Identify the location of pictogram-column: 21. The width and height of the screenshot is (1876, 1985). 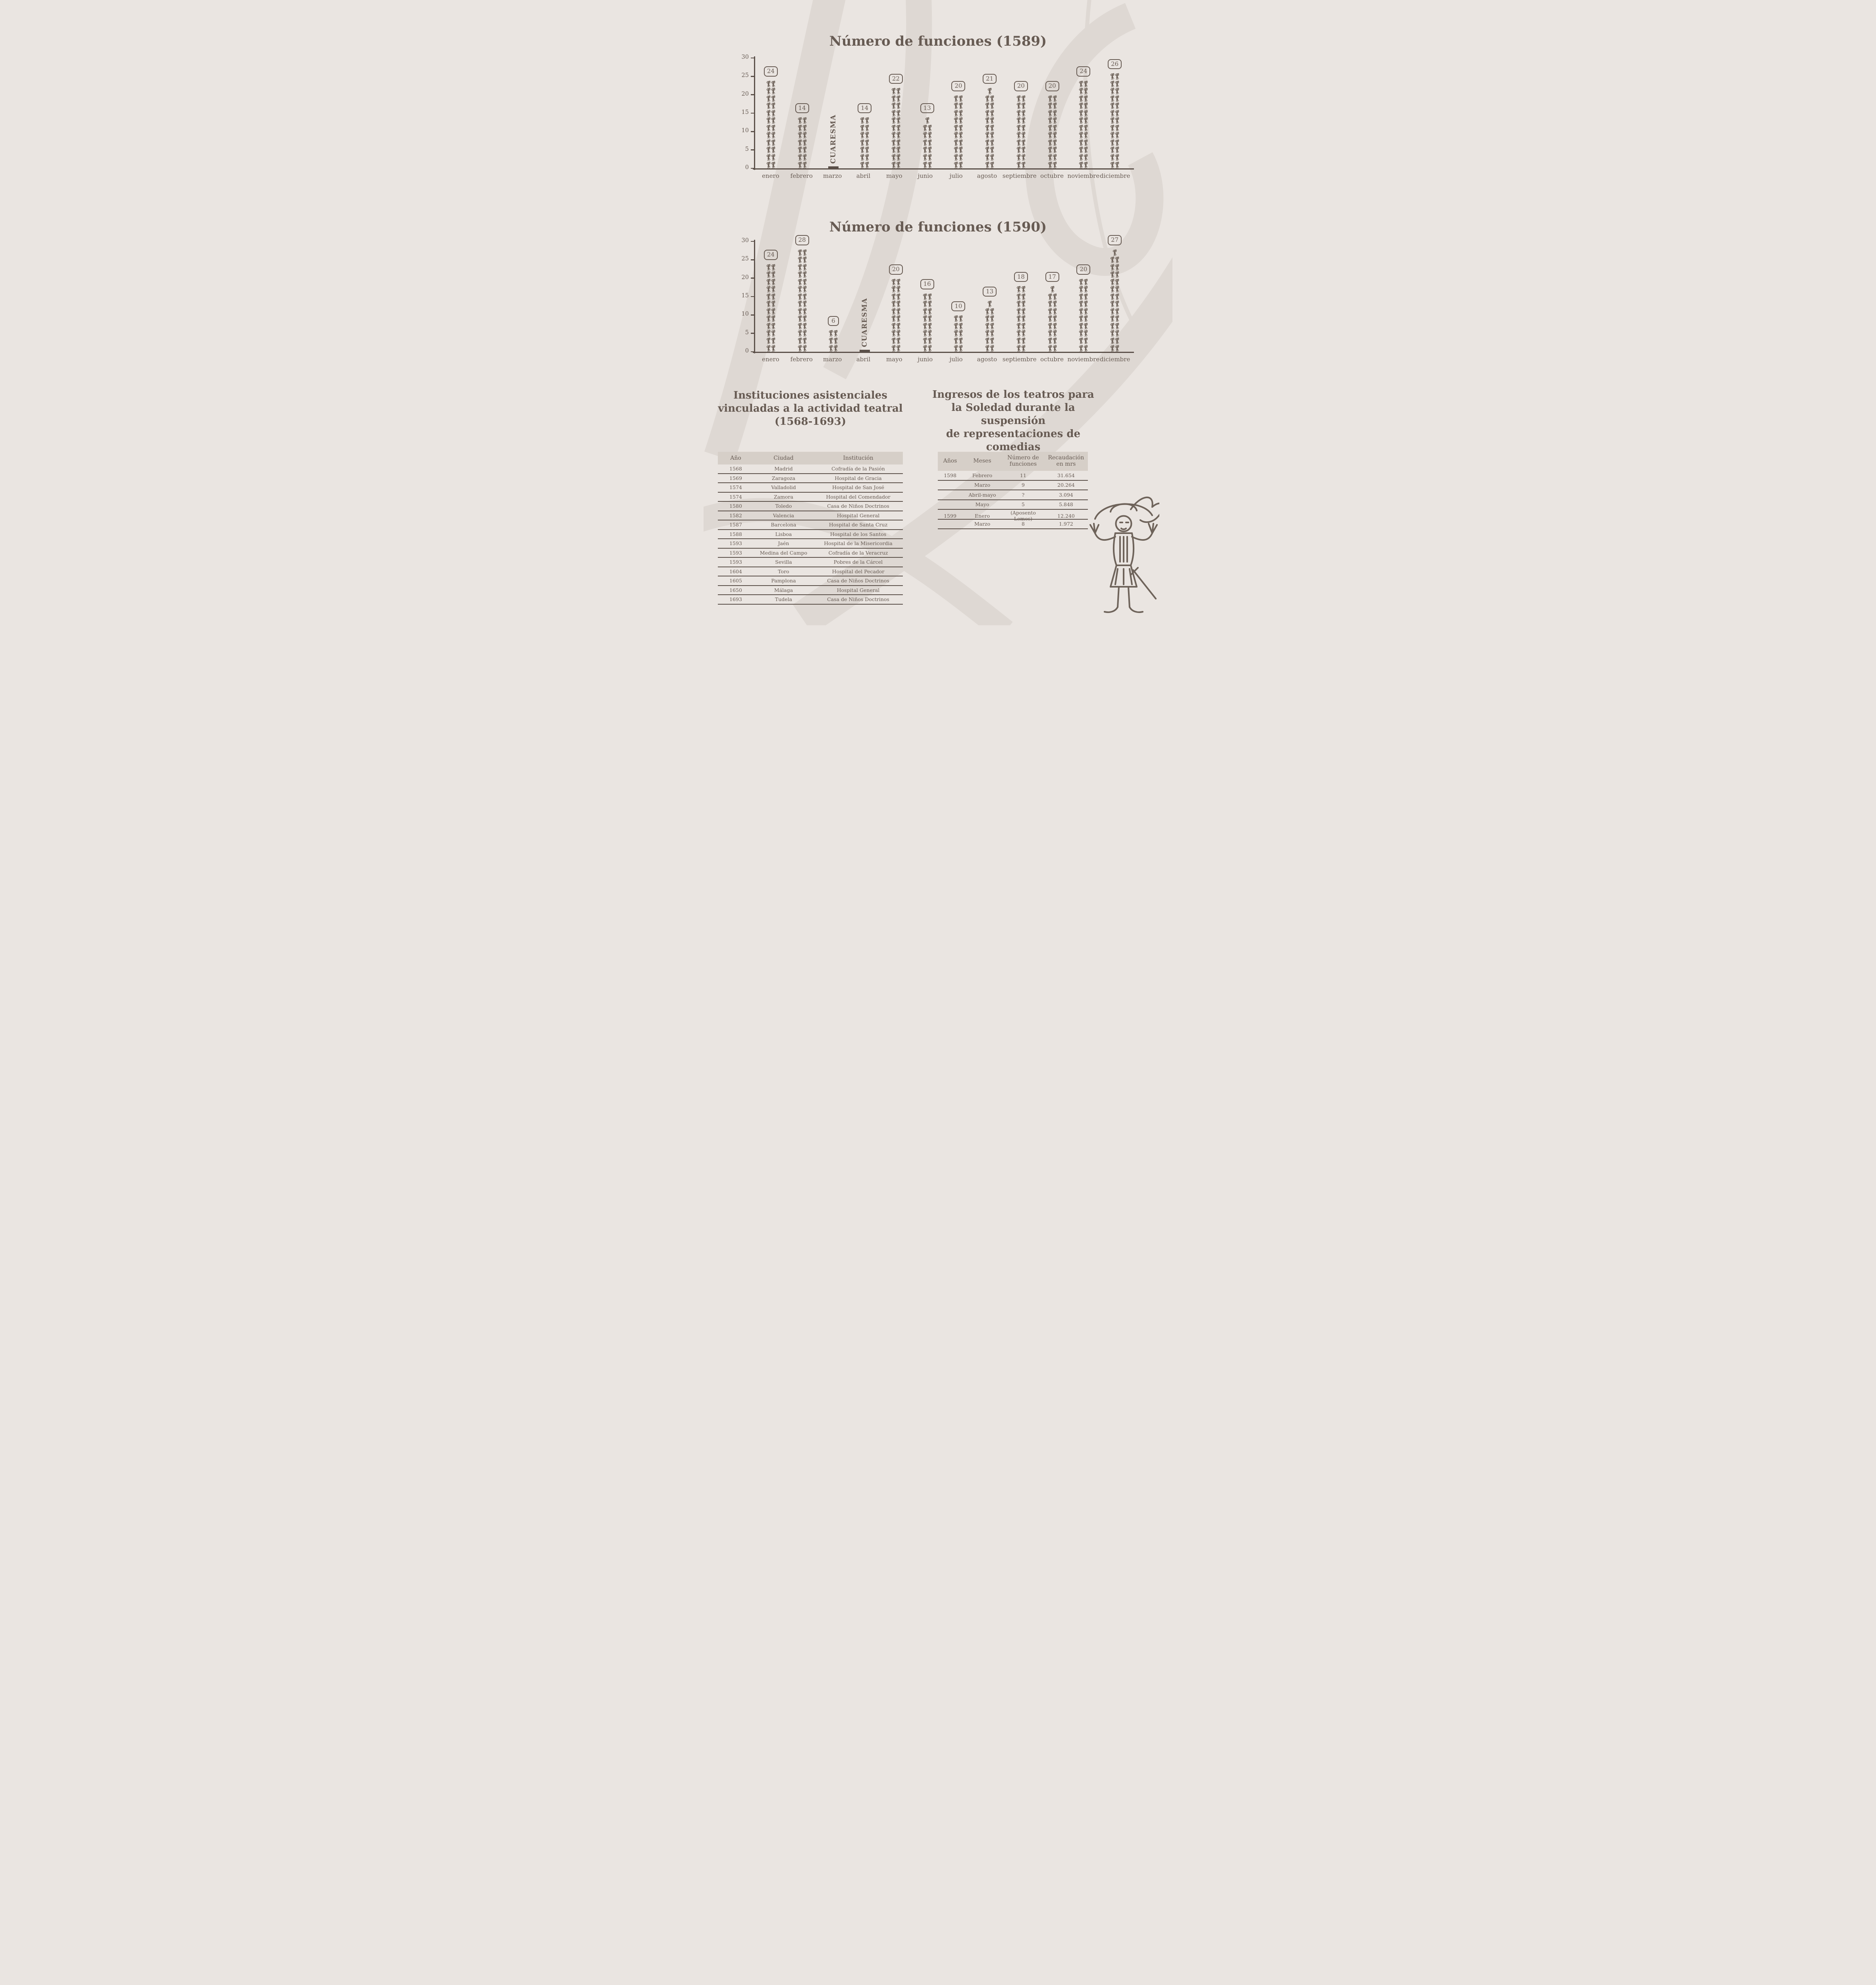
(989, 120).